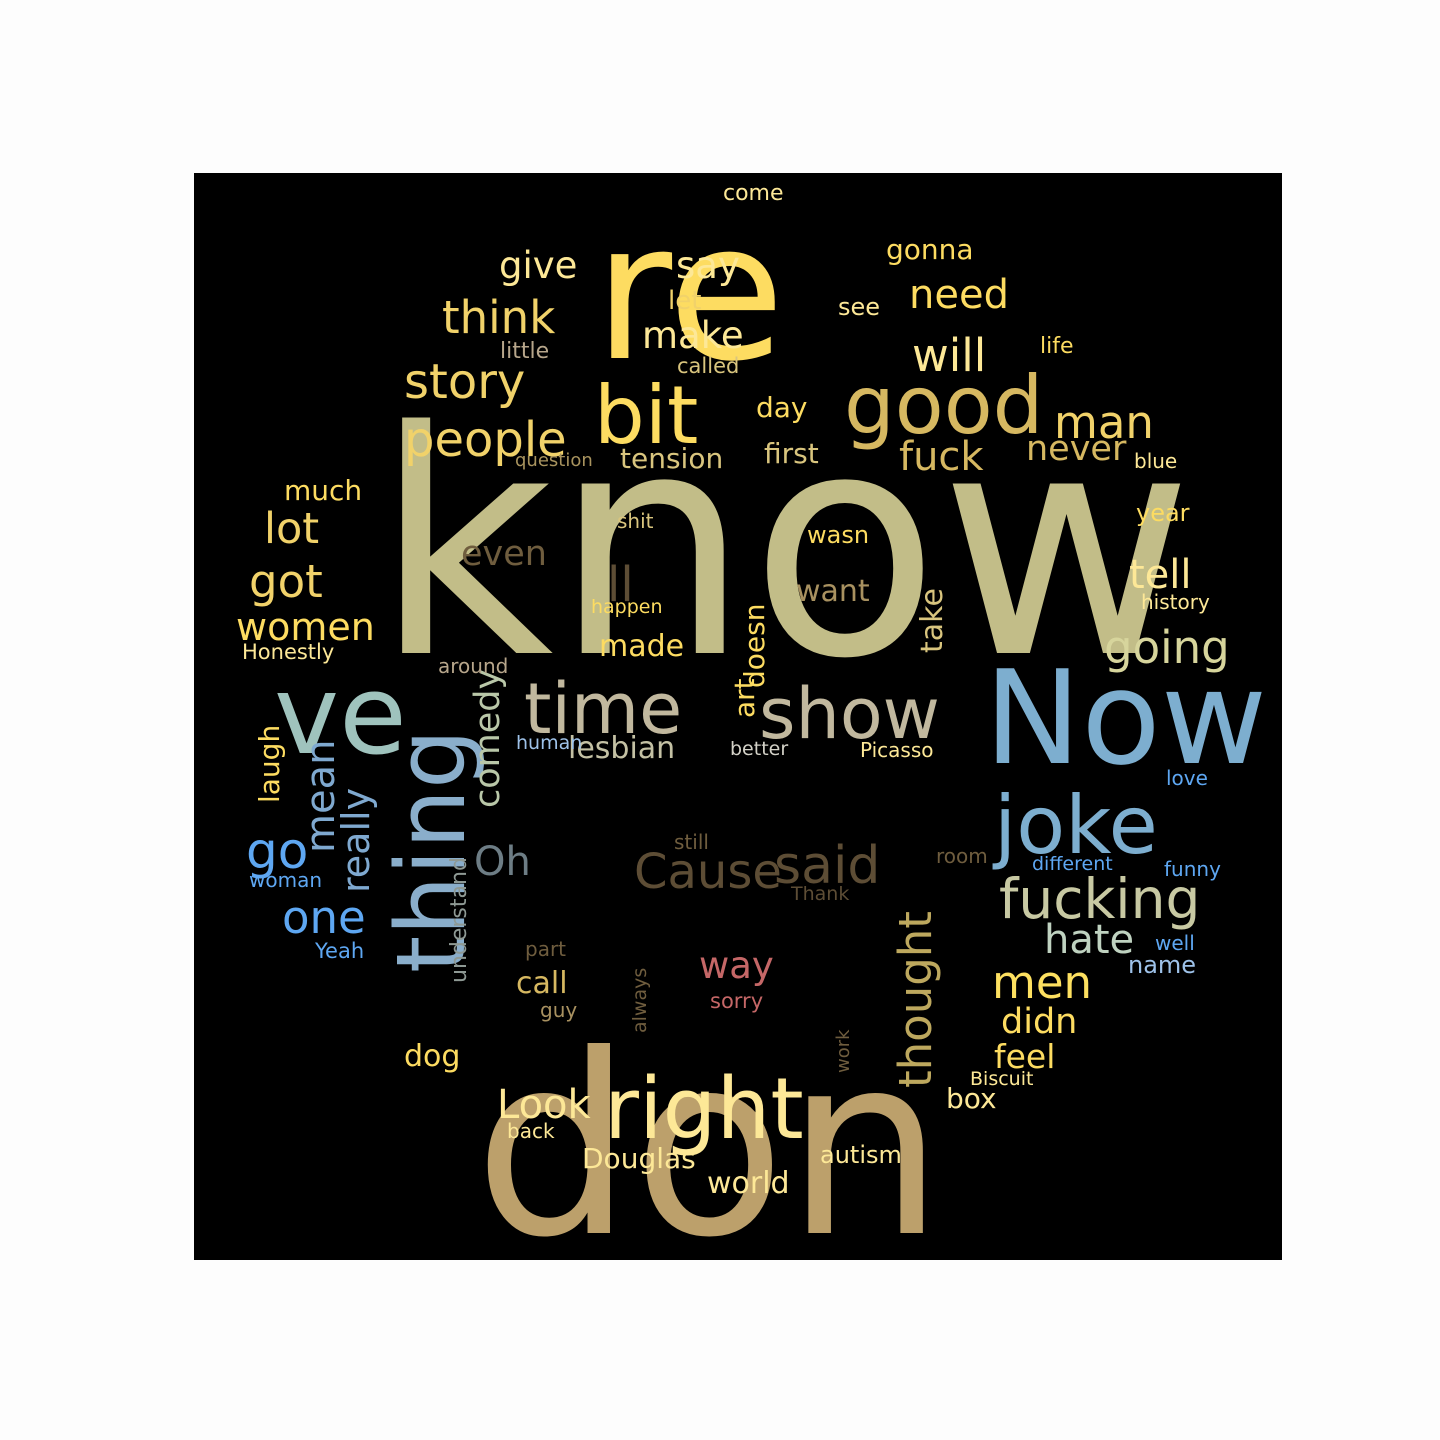 This screenshot has height=1440, width=1440. Describe the element at coordinates (827, 866) in the screenshot. I see `word-said: said` at that location.